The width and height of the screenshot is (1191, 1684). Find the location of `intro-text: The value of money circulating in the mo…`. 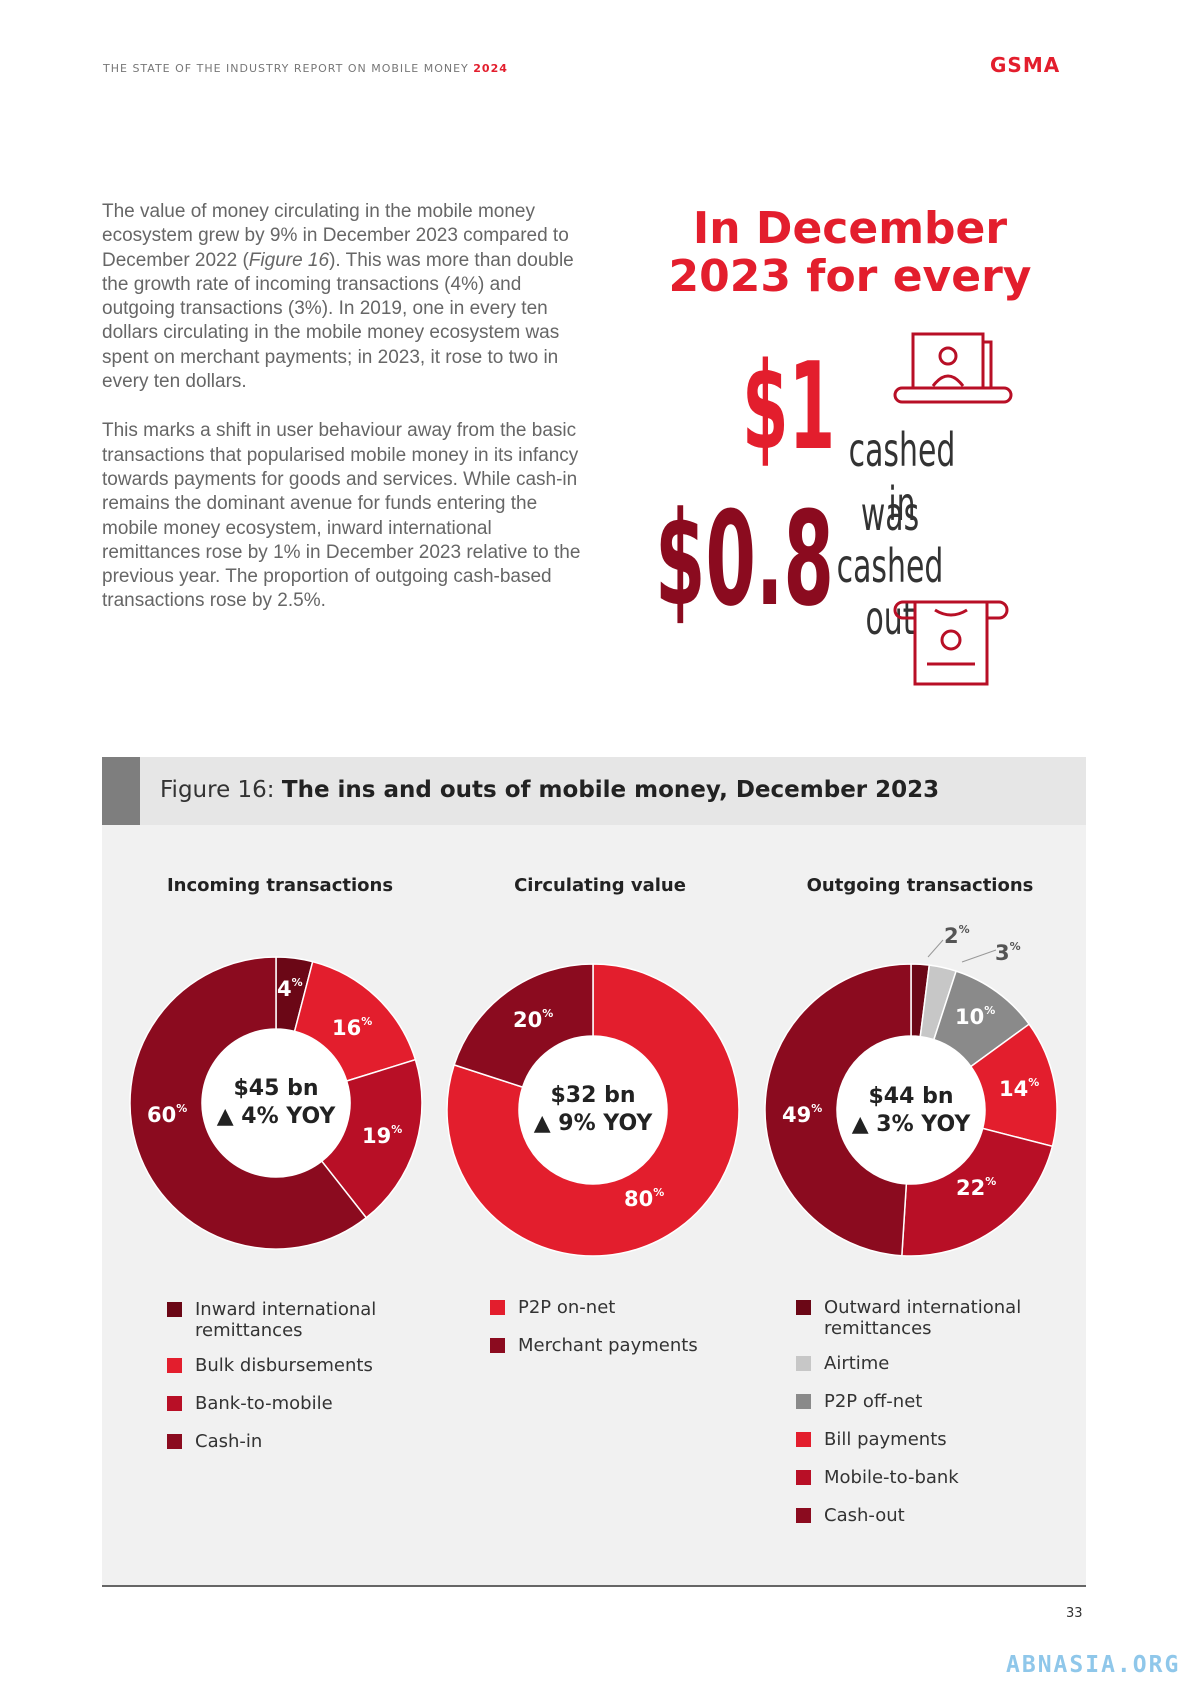

intro-text: The value of money circulating in the mo… is located at coordinates (347, 419).